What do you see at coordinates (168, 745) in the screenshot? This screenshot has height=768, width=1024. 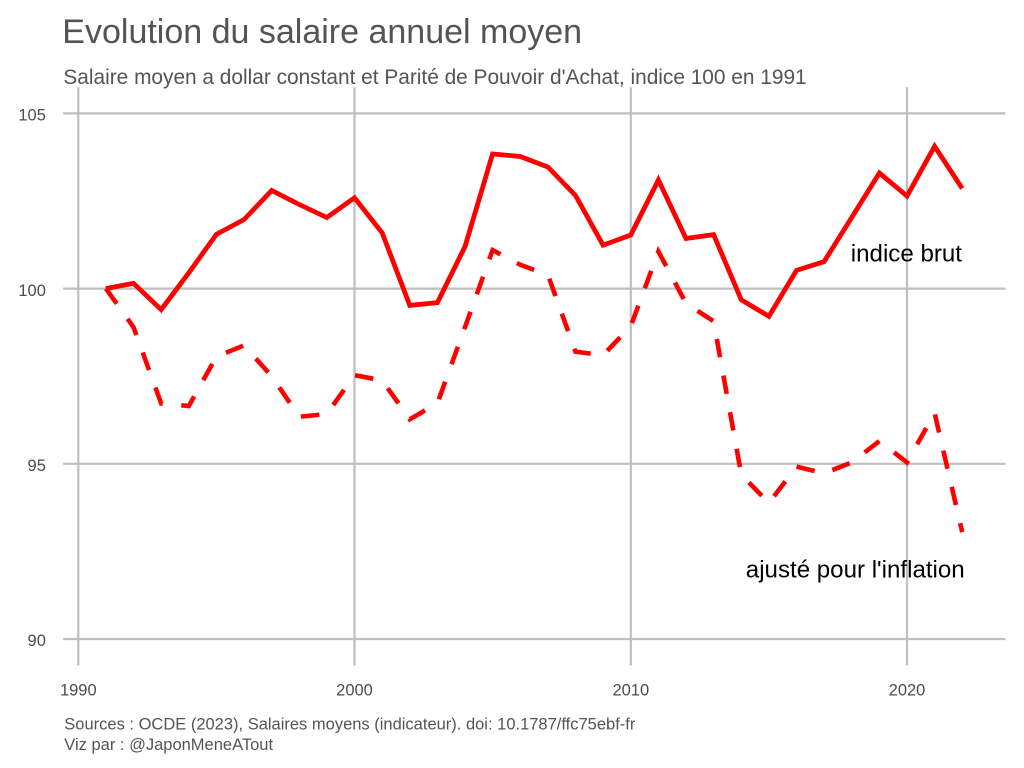 I see `svg-text: Viz par : @JaponMeneATout` at bounding box center [168, 745].